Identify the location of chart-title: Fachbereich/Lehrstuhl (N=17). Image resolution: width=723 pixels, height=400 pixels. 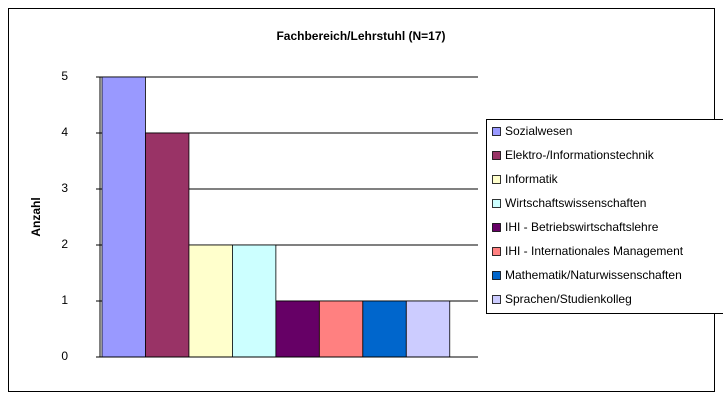
(360, 36).